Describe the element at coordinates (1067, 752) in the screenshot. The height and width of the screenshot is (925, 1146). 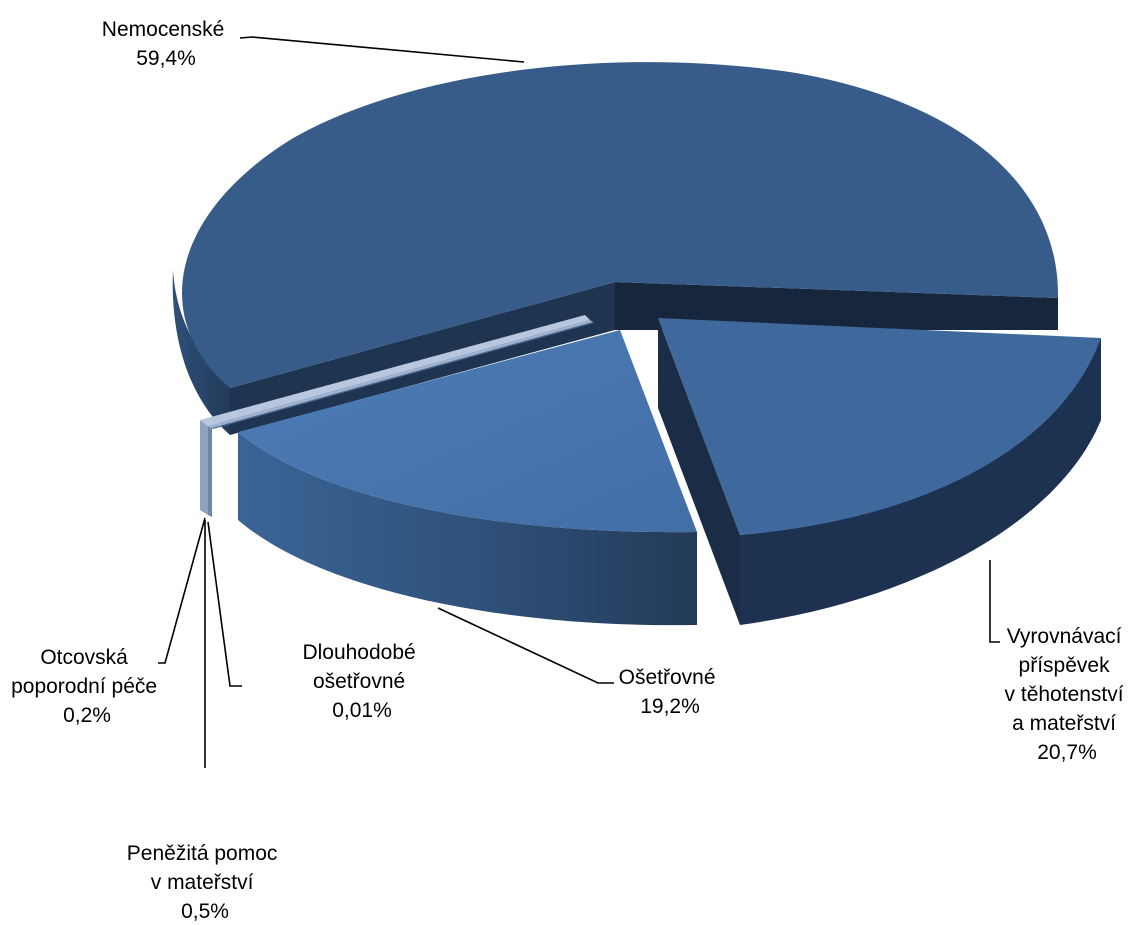
I see `label-vyrovnavaci-value: 20,7%` at that location.